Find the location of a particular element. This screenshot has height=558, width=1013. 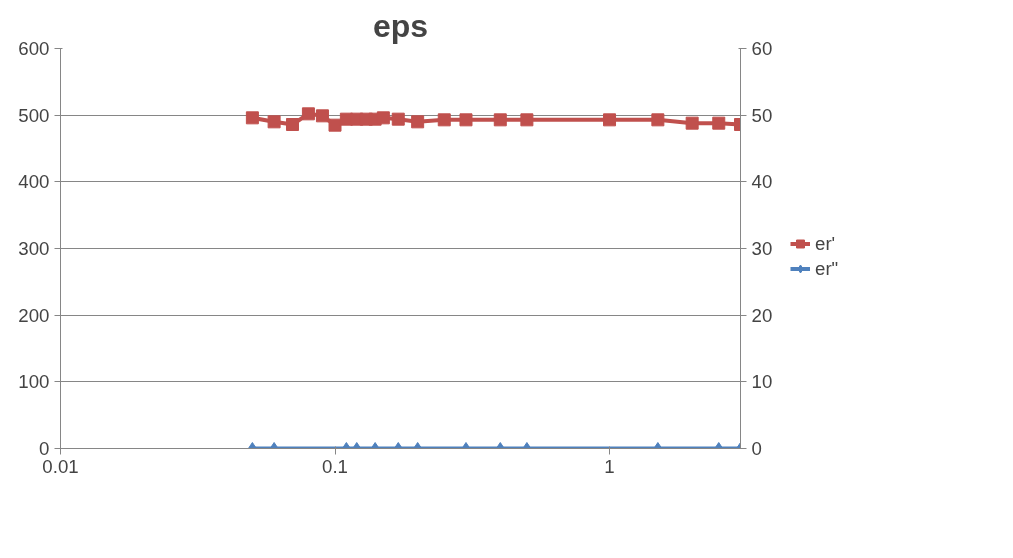

x-tick-label: 0.1 is located at coordinates (335, 466).